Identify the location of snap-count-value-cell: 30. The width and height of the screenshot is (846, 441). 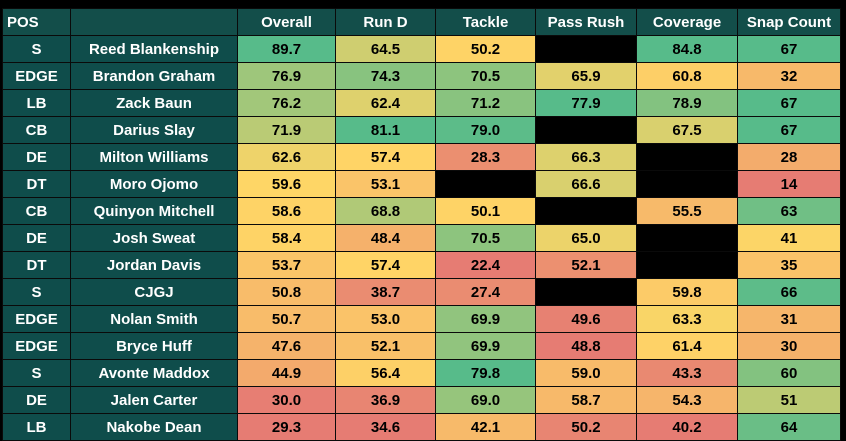
(789, 346).